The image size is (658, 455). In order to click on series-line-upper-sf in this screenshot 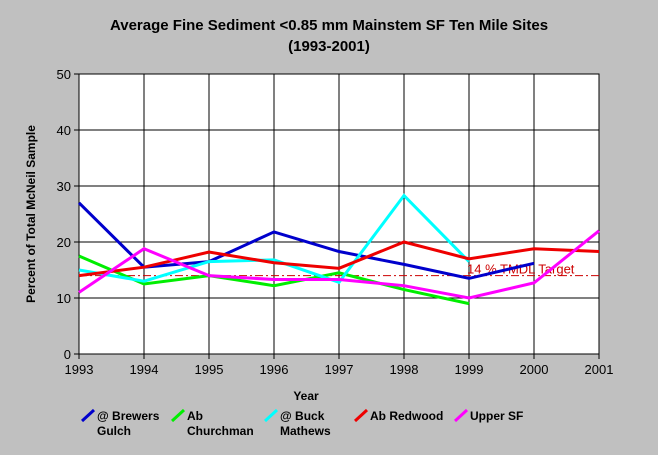, I will do `click(339, 264)`.